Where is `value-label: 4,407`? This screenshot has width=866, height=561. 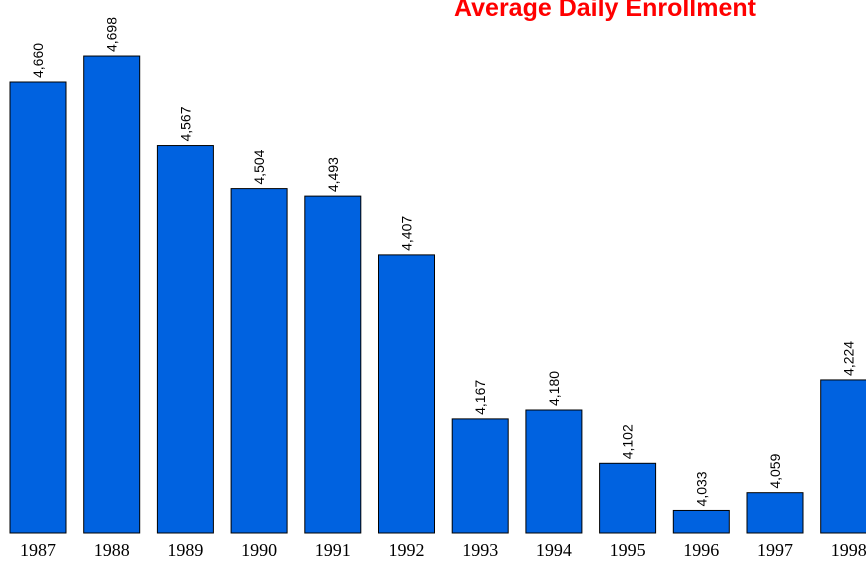
value-label: 4,407 is located at coordinates (407, 233).